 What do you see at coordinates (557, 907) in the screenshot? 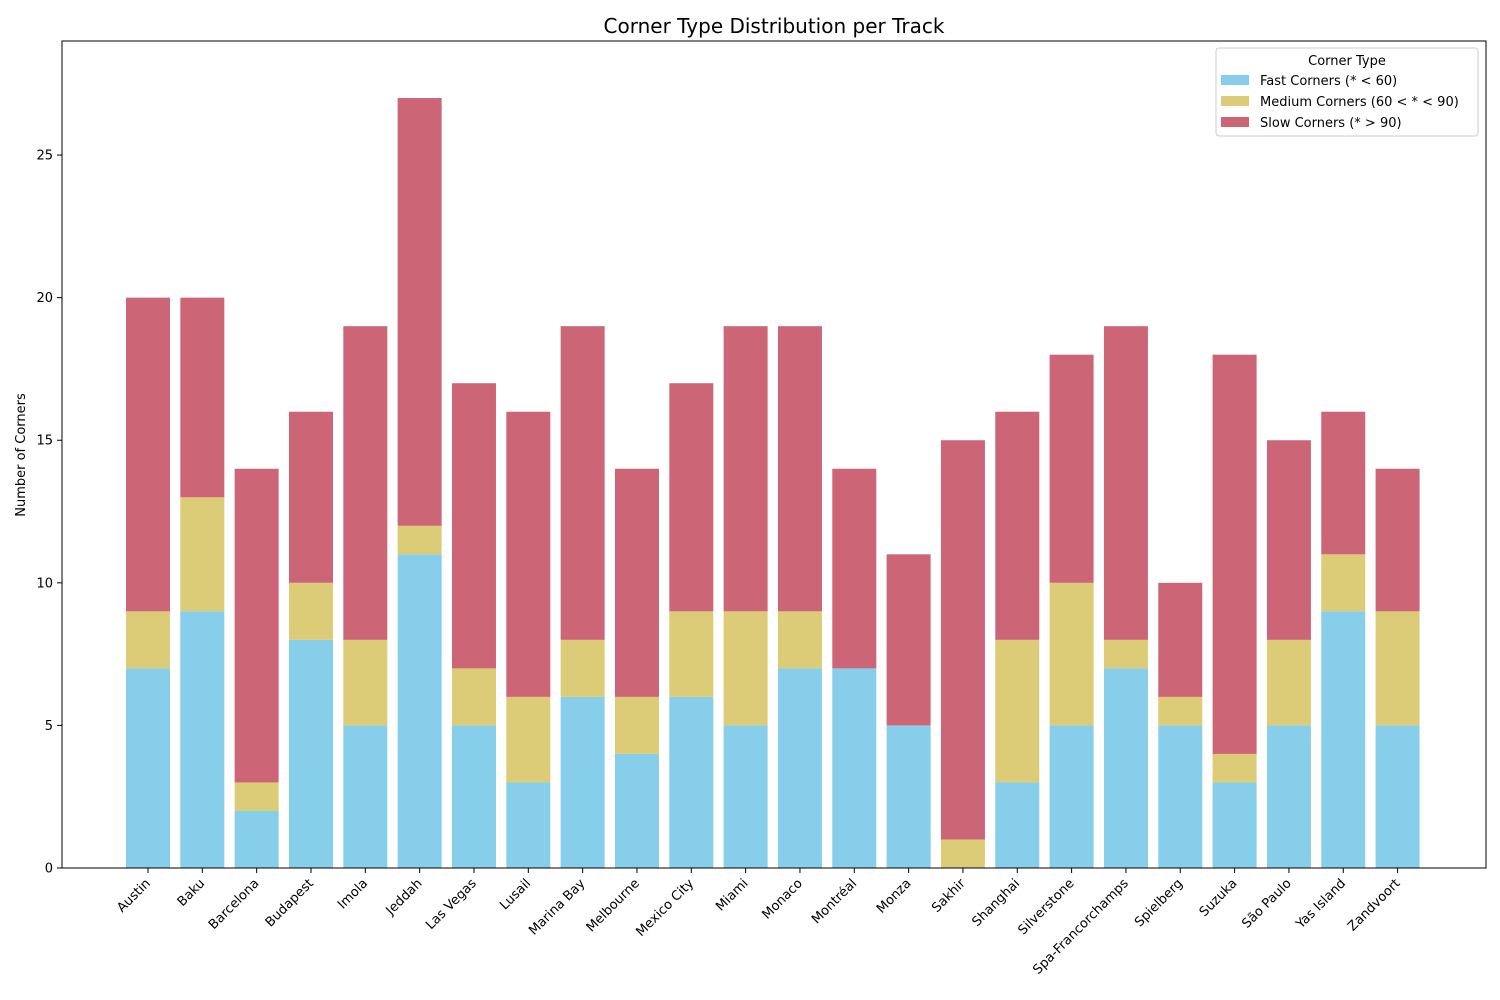
I see `x-tick-label: Marina Bay` at bounding box center [557, 907].